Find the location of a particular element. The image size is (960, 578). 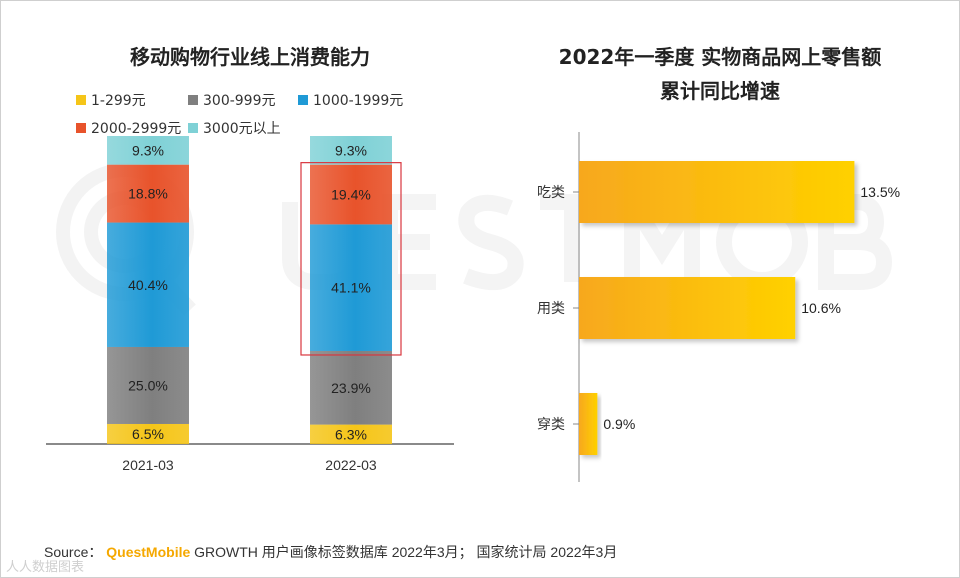

bar-segment-2022-03-3000元以上 is located at coordinates (351, 150).